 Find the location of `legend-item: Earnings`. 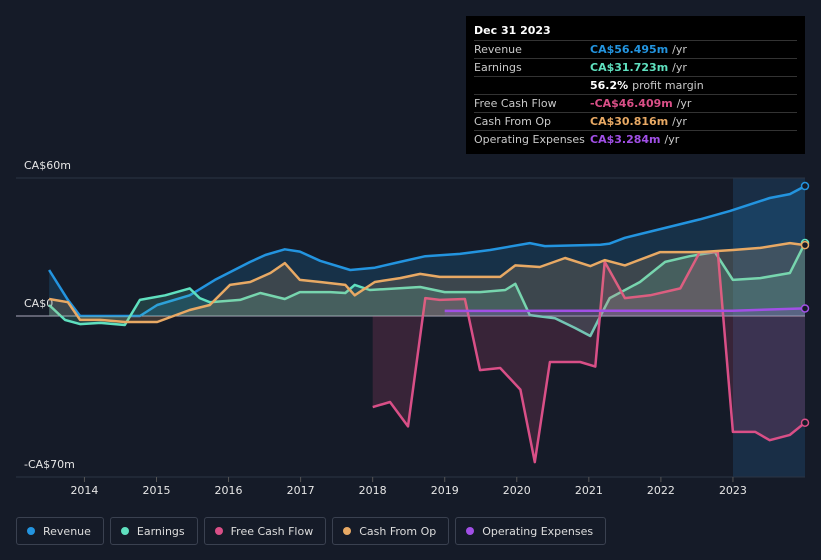

legend-item: Earnings is located at coordinates (153, 531).